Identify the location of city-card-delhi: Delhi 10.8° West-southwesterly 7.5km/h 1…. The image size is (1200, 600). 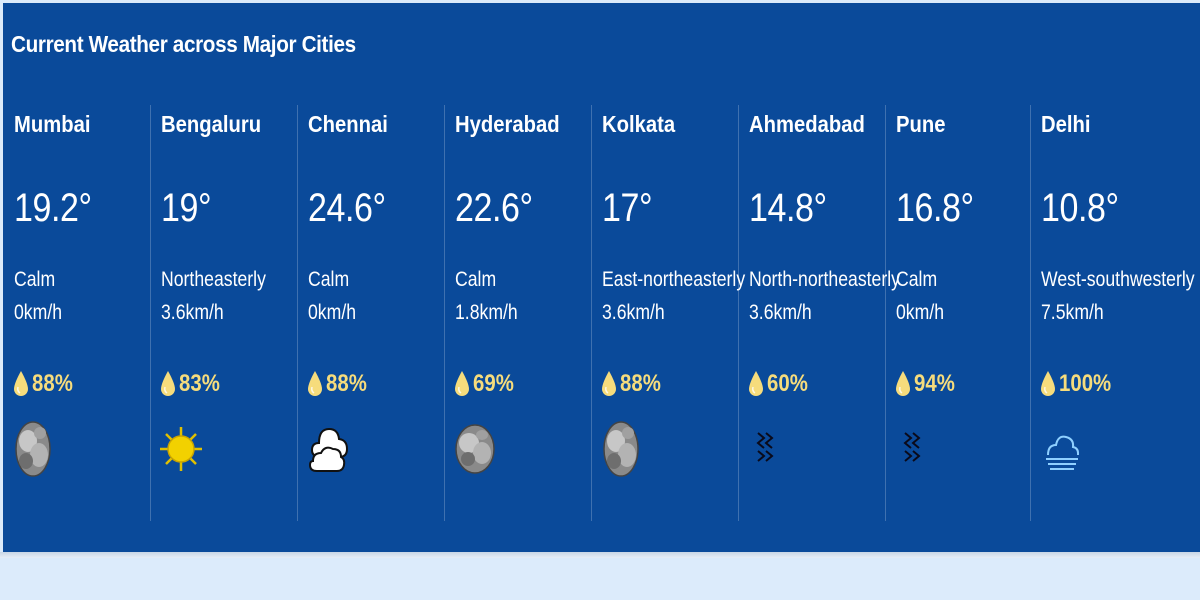
(1115, 277).